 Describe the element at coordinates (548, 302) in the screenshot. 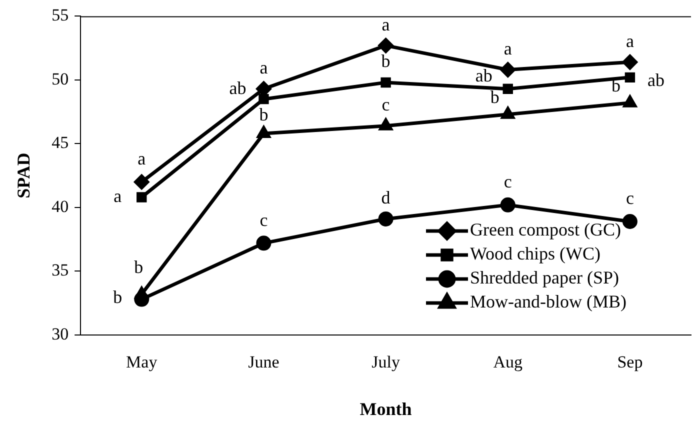

I see `legend-label: Mow-and-blow (MB)` at that location.